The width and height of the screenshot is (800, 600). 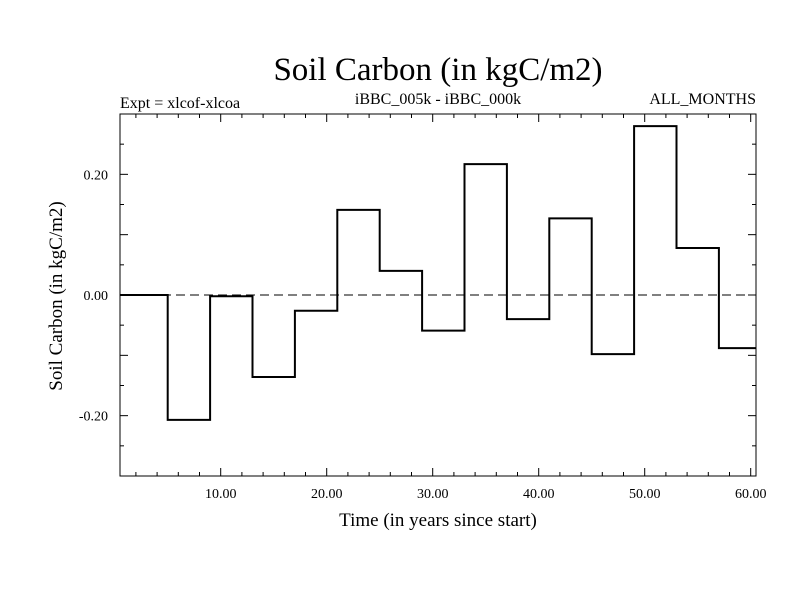 What do you see at coordinates (56, 295) in the screenshot?
I see `y-axis-label: Soil Carbon (in kgC/m2)` at bounding box center [56, 295].